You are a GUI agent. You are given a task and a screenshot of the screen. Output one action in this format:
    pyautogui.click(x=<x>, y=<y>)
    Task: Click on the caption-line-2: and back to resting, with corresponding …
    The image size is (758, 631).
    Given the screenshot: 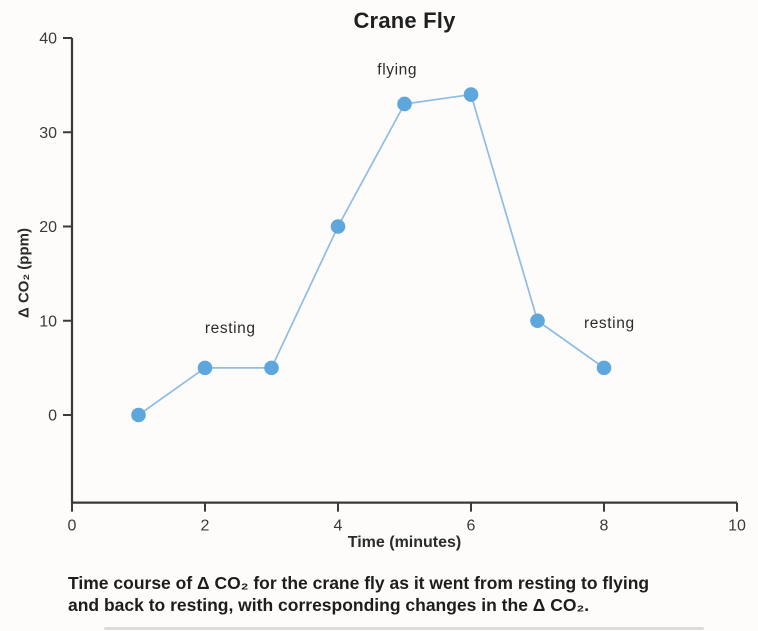 What is the action you would take?
    pyautogui.click(x=329, y=605)
    